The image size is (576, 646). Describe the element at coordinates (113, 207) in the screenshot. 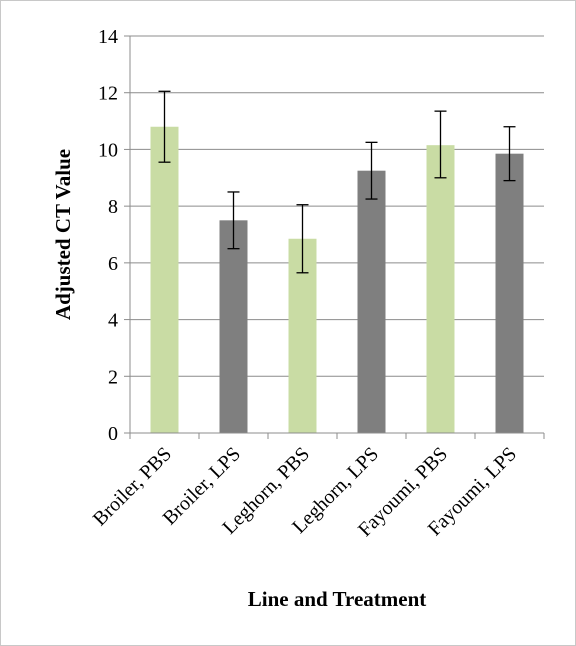

I see `y-tick-label: 8` at that location.